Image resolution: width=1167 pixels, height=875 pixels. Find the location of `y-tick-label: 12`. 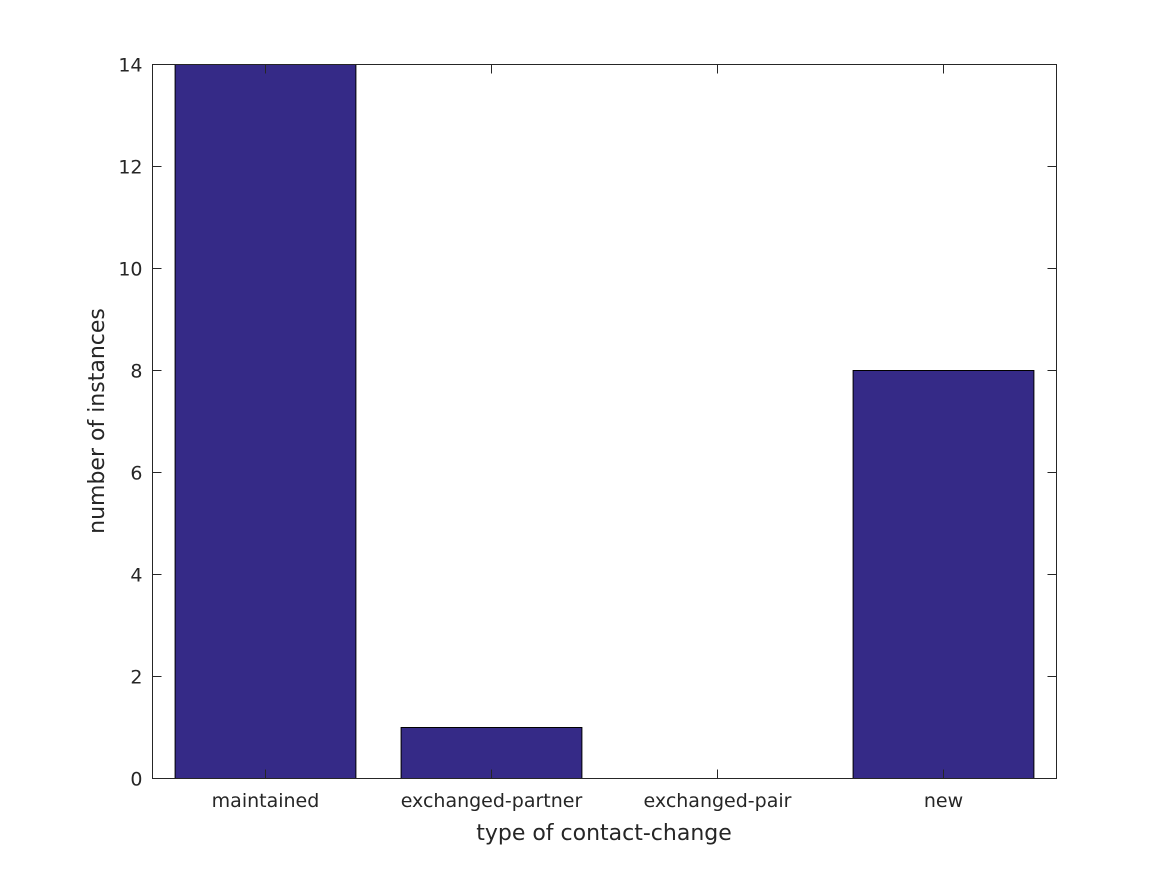

y-tick-label: 12 is located at coordinates (130, 168).